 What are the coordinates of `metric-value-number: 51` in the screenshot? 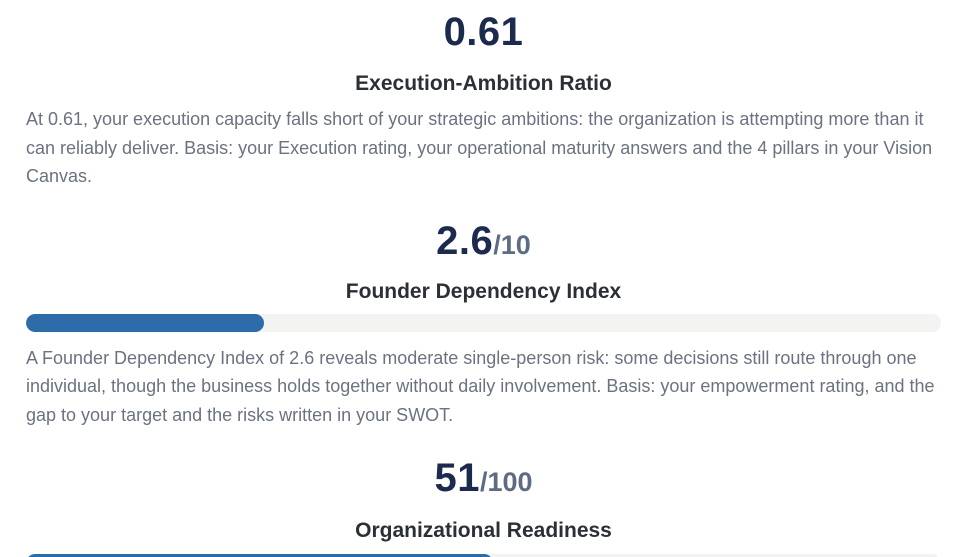 It's located at (457, 478).